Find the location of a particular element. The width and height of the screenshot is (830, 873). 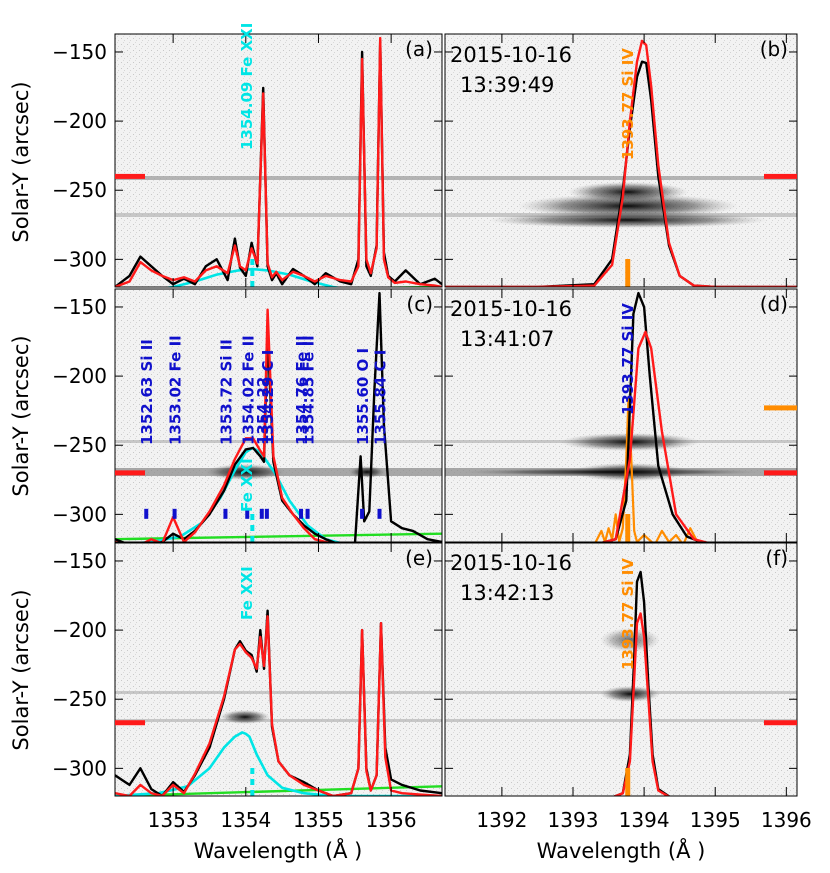

line-id-label: 1354.22 is located at coordinates (263, 411).